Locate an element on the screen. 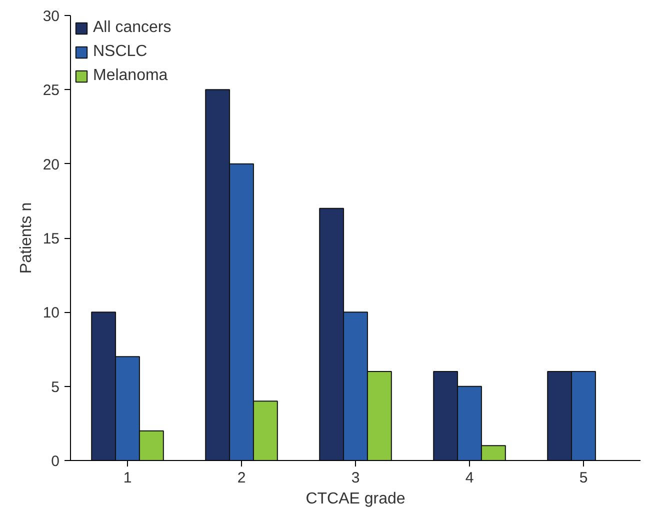 Image resolution: width=660 pixels, height=530 pixels. legend-label: All cancers is located at coordinates (132, 28).